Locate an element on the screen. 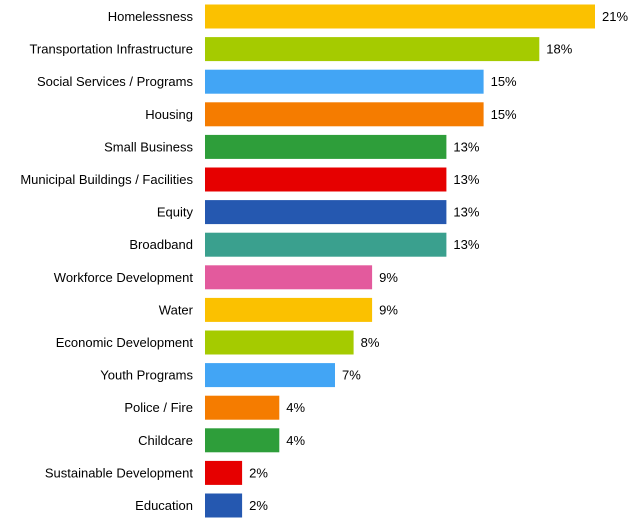  category-label-sustainable-development: Sustainable Development is located at coordinates (119, 472).